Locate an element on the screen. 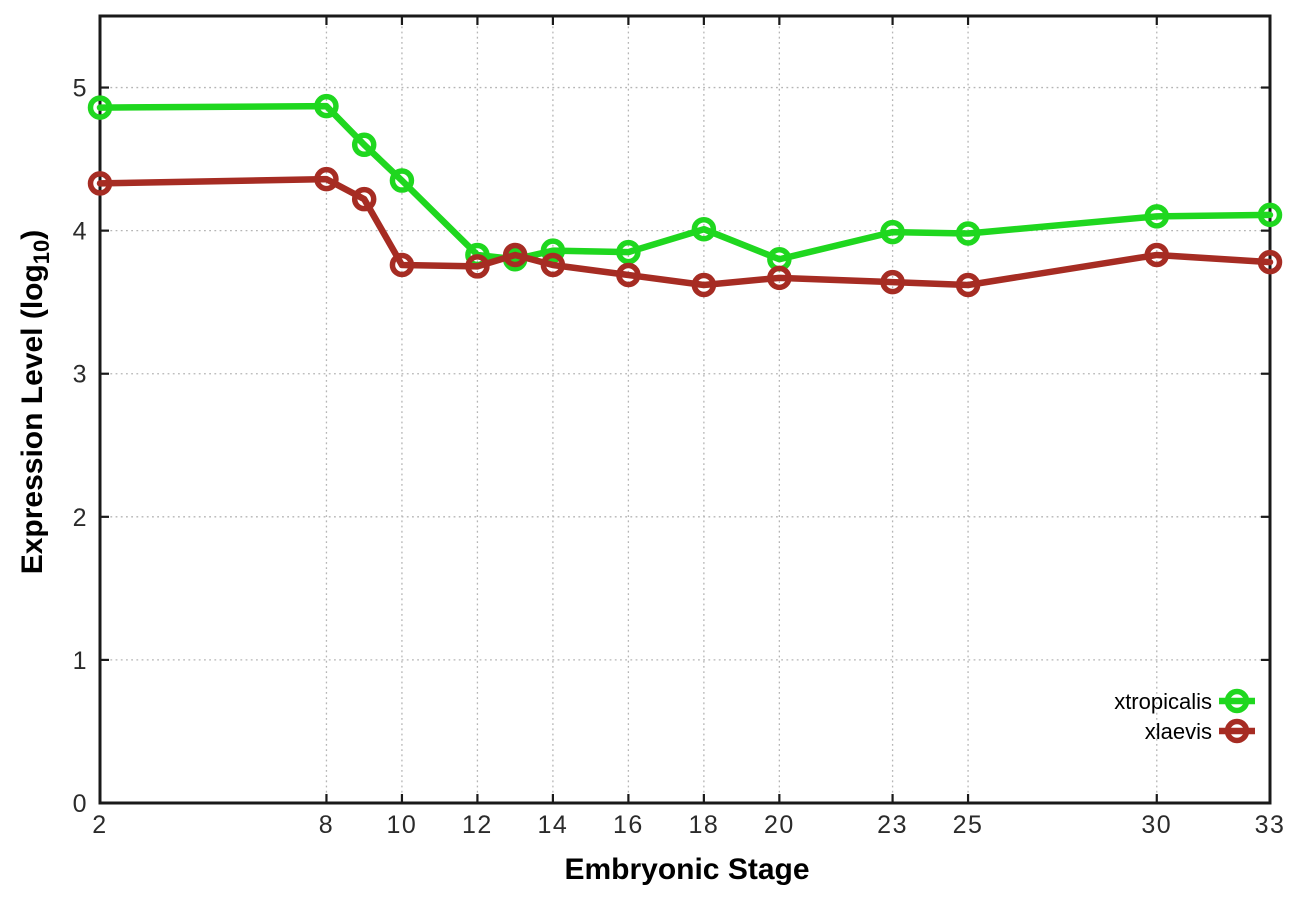 The image size is (1296, 907). y-tick-label: 1 is located at coordinates (80, 661).